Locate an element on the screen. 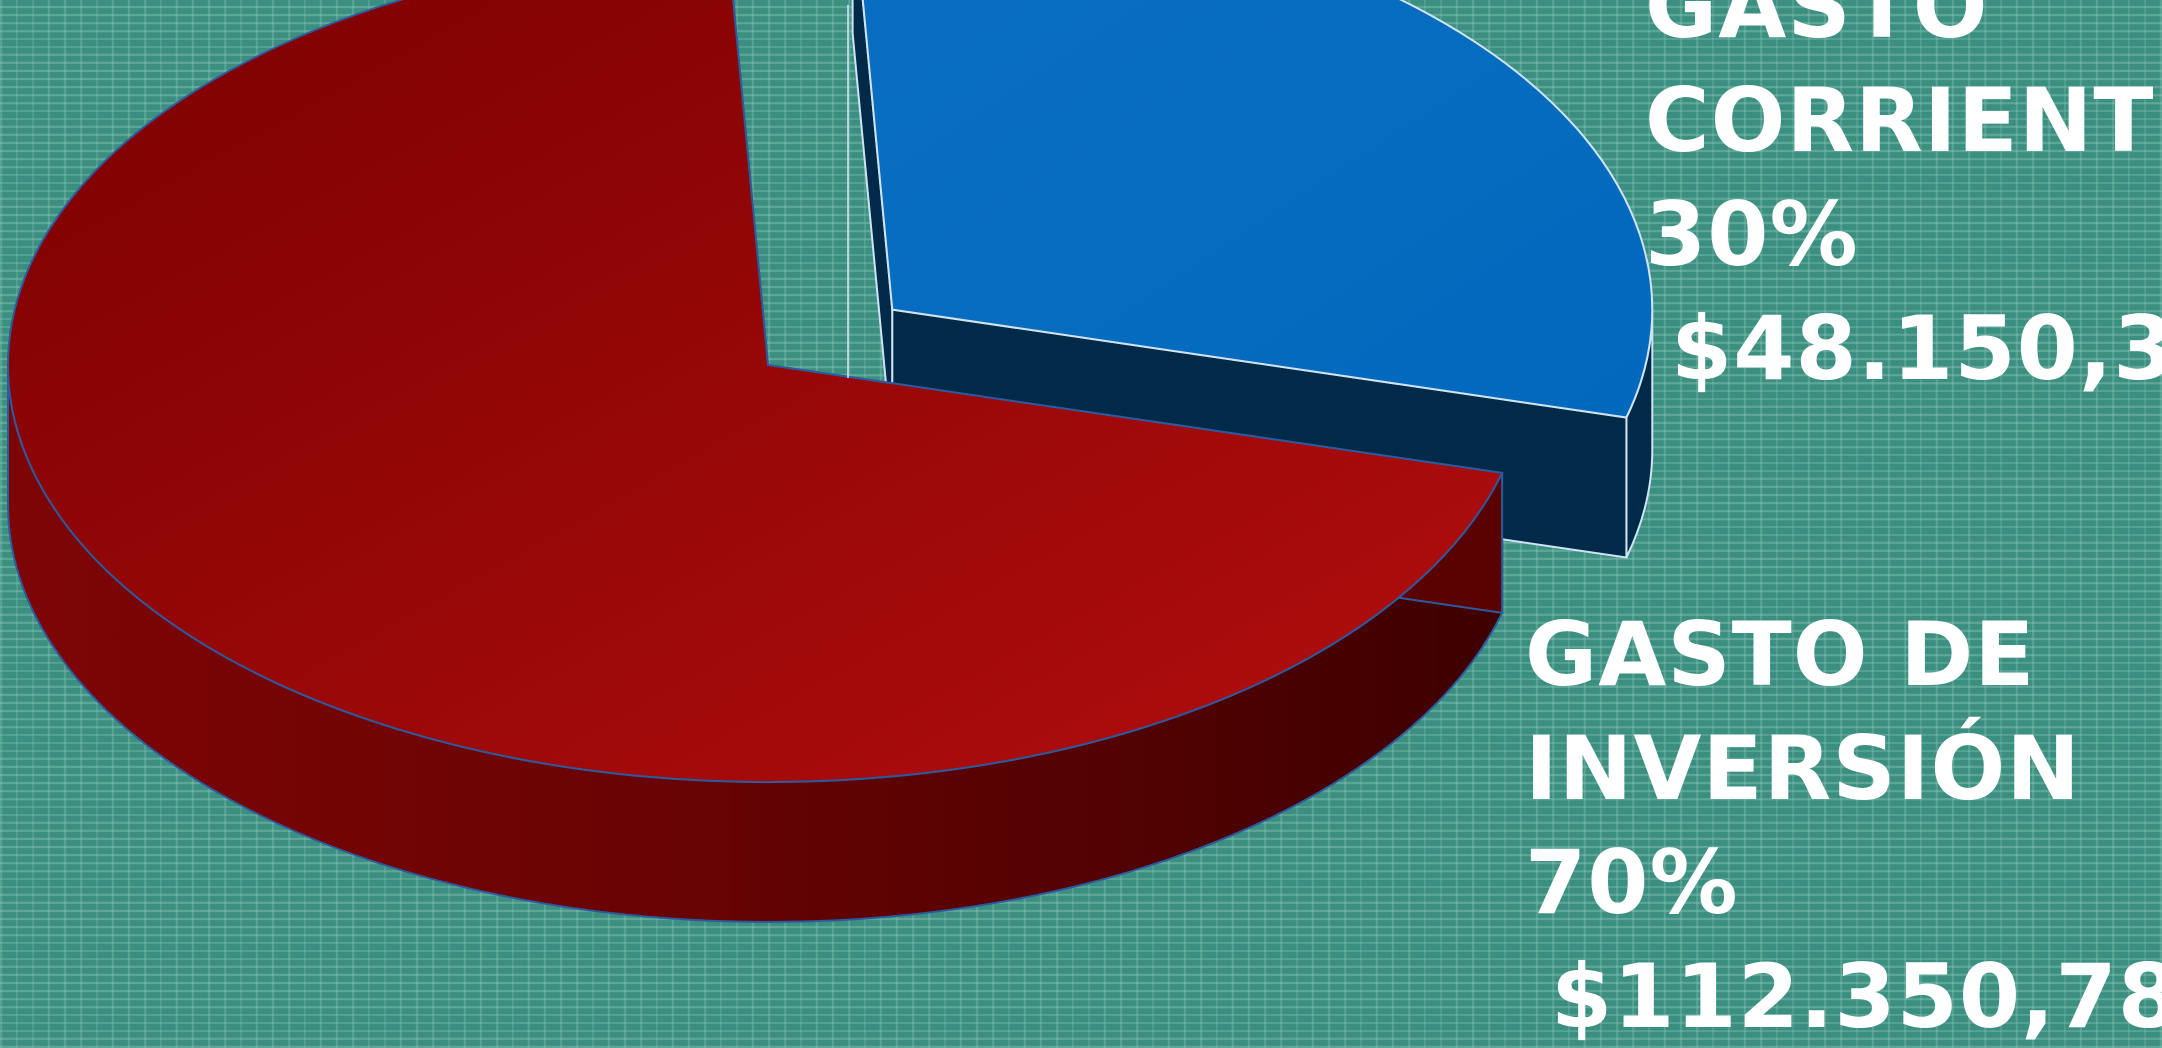 The width and height of the screenshot is (2162, 1048). data-label-gasto-corriente-percent: 30% is located at coordinates (1752, 234).